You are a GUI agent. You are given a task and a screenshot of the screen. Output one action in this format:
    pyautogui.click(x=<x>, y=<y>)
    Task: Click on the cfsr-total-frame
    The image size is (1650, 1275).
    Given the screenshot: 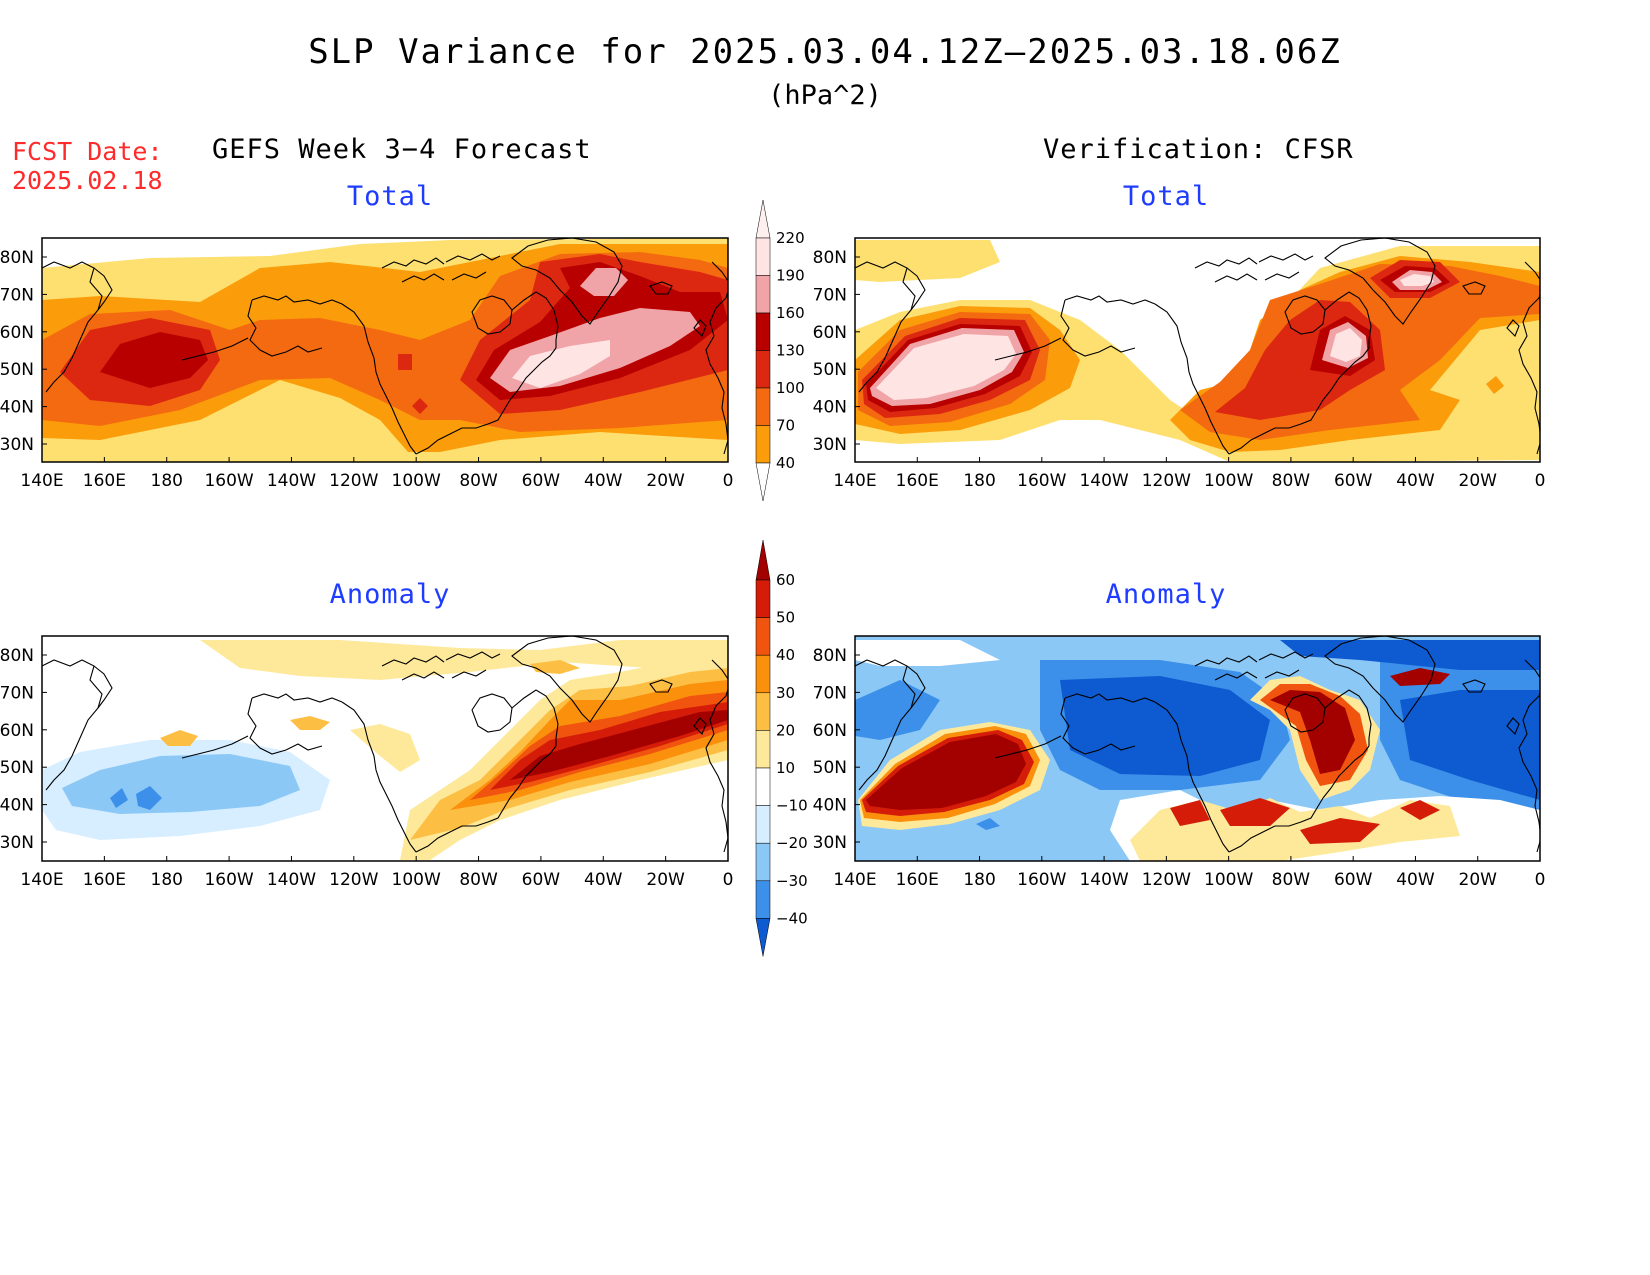 What is the action you would take?
    pyautogui.click(x=1197, y=350)
    